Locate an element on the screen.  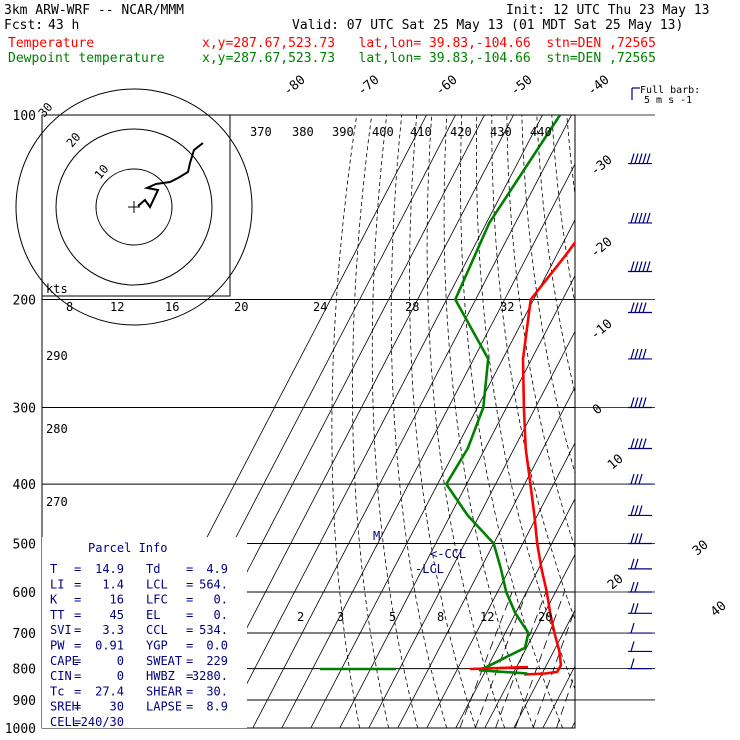
mixing-ratio-tick-label: 8 is located at coordinates (440, 617).